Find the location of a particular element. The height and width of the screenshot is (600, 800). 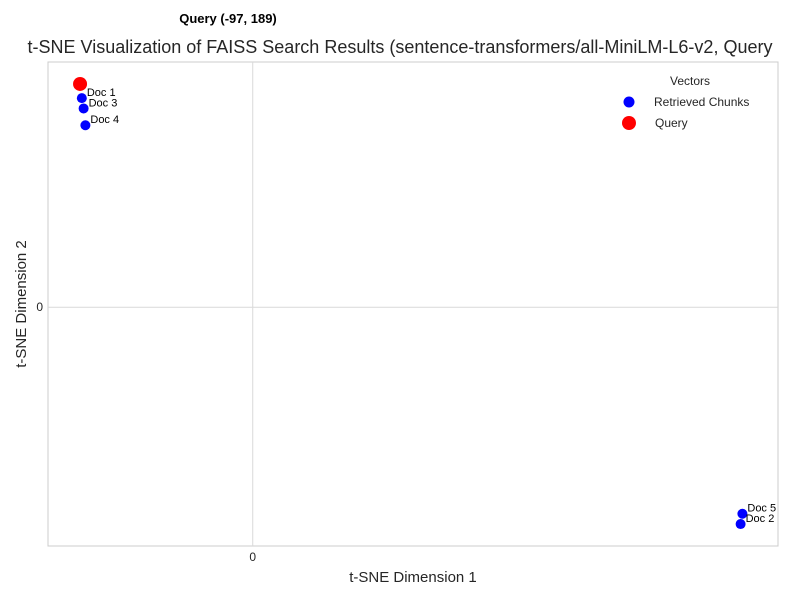

point-label: Doc 2 is located at coordinates (760, 519).